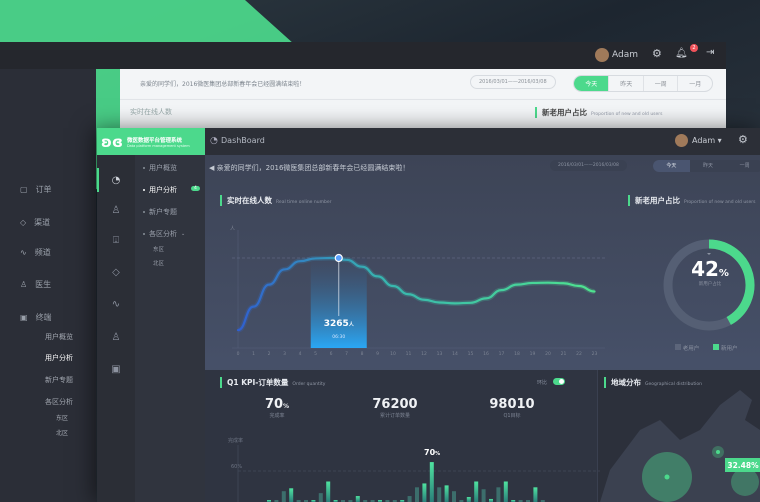 Image resolution: width=760 pixels, height=502 pixels. Describe the element at coordinates (691, 349) in the screenshot. I see `legend-label: 老用户` at that location.